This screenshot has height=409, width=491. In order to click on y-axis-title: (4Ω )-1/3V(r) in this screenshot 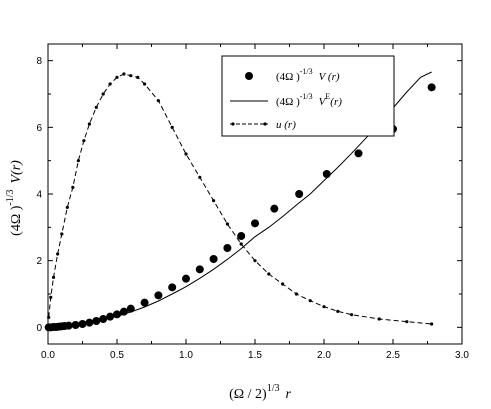, I will do `click(14, 198)`.